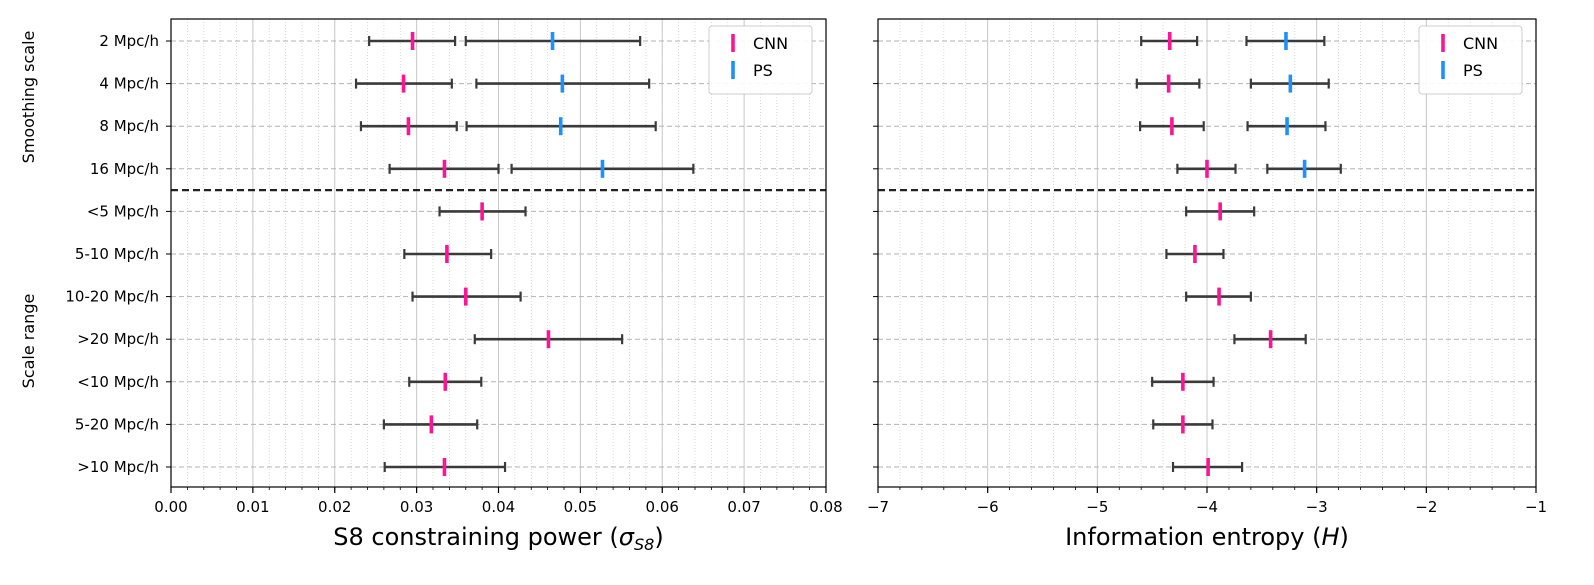 The width and height of the screenshot is (1594, 585). I want to click on x-axis-label: S8 constraining power (σS8), so click(498, 538).